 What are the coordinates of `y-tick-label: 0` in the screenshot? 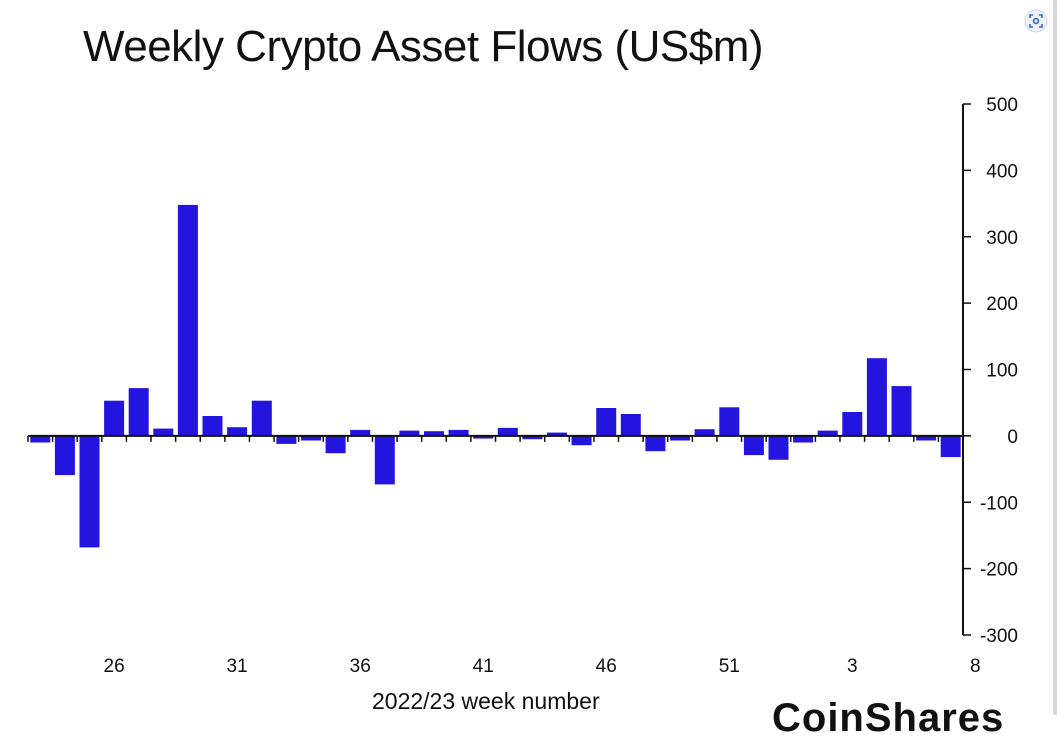 It's located at (1012, 437).